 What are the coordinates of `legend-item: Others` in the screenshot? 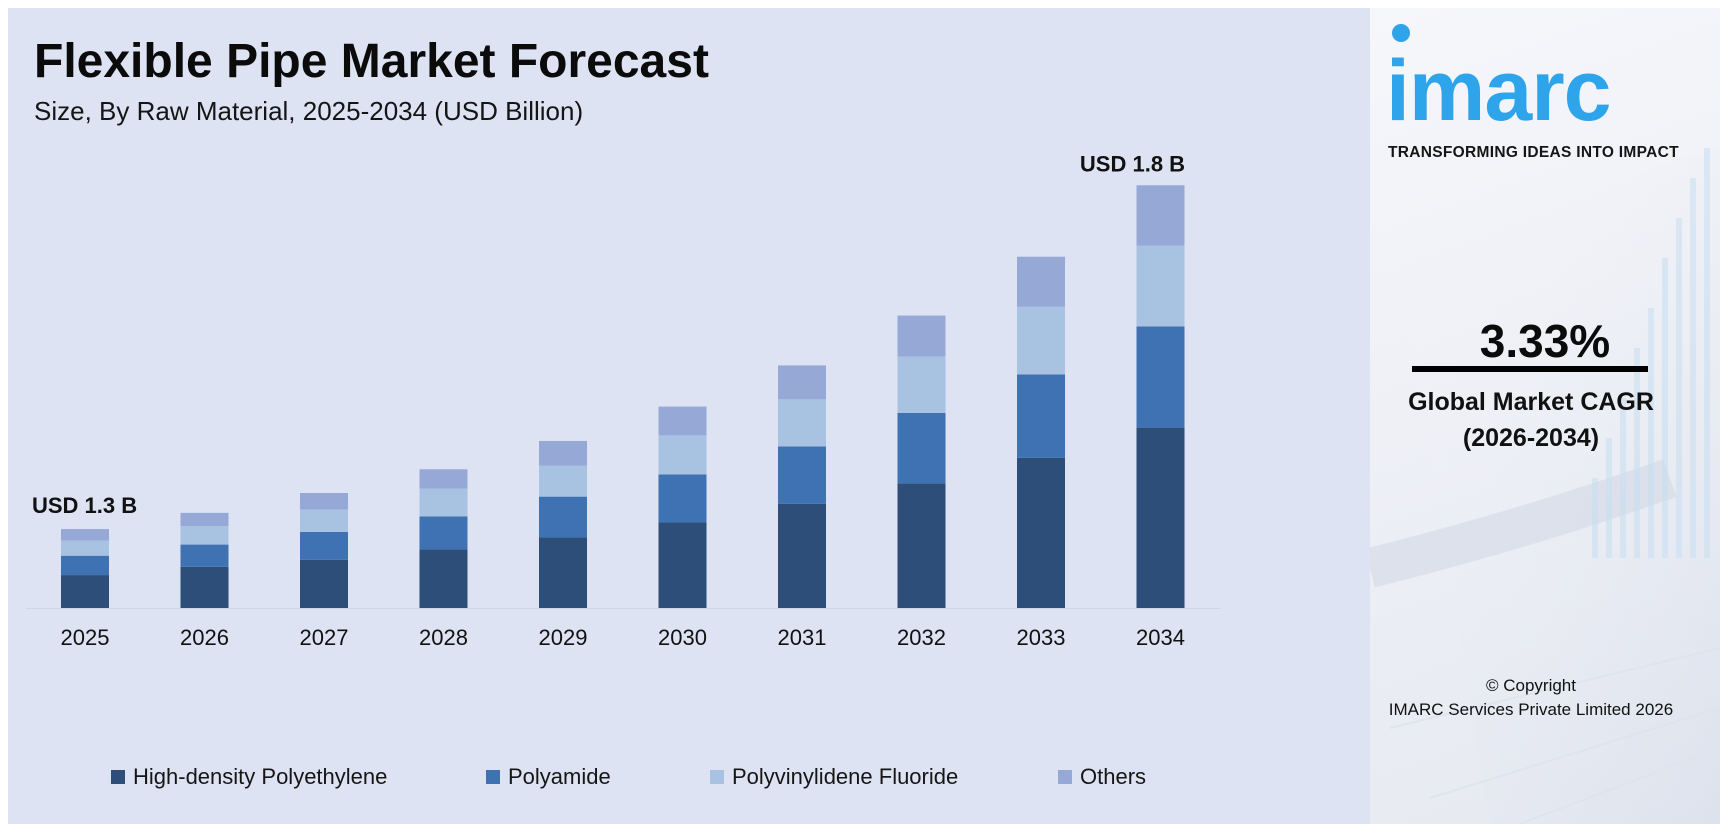 It's located at (1102, 777).